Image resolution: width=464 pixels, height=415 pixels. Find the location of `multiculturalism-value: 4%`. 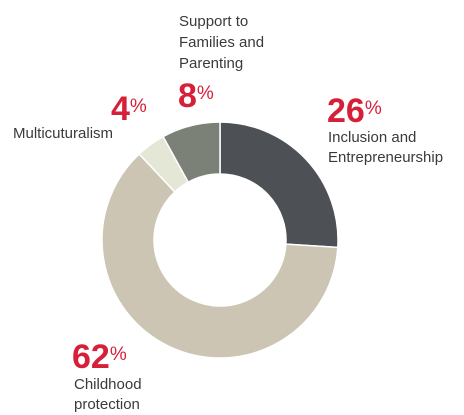

multiculturalism-value: 4% is located at coordinates (129, 109).